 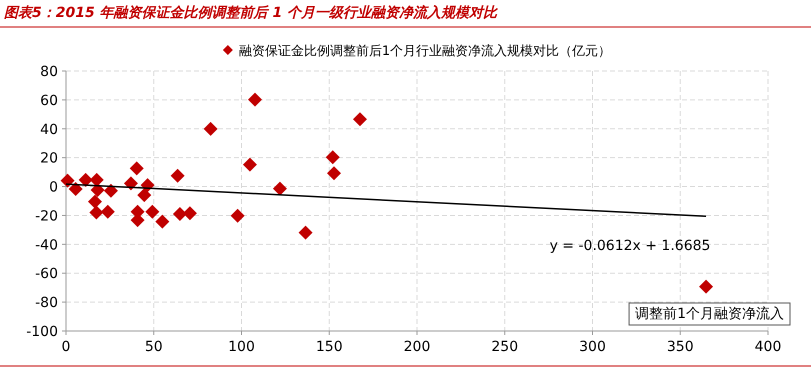 What do you see at coordinates (42, 332) in the screenshot?
I see `y-tick-label: -100` at bounding box center [42, 332].